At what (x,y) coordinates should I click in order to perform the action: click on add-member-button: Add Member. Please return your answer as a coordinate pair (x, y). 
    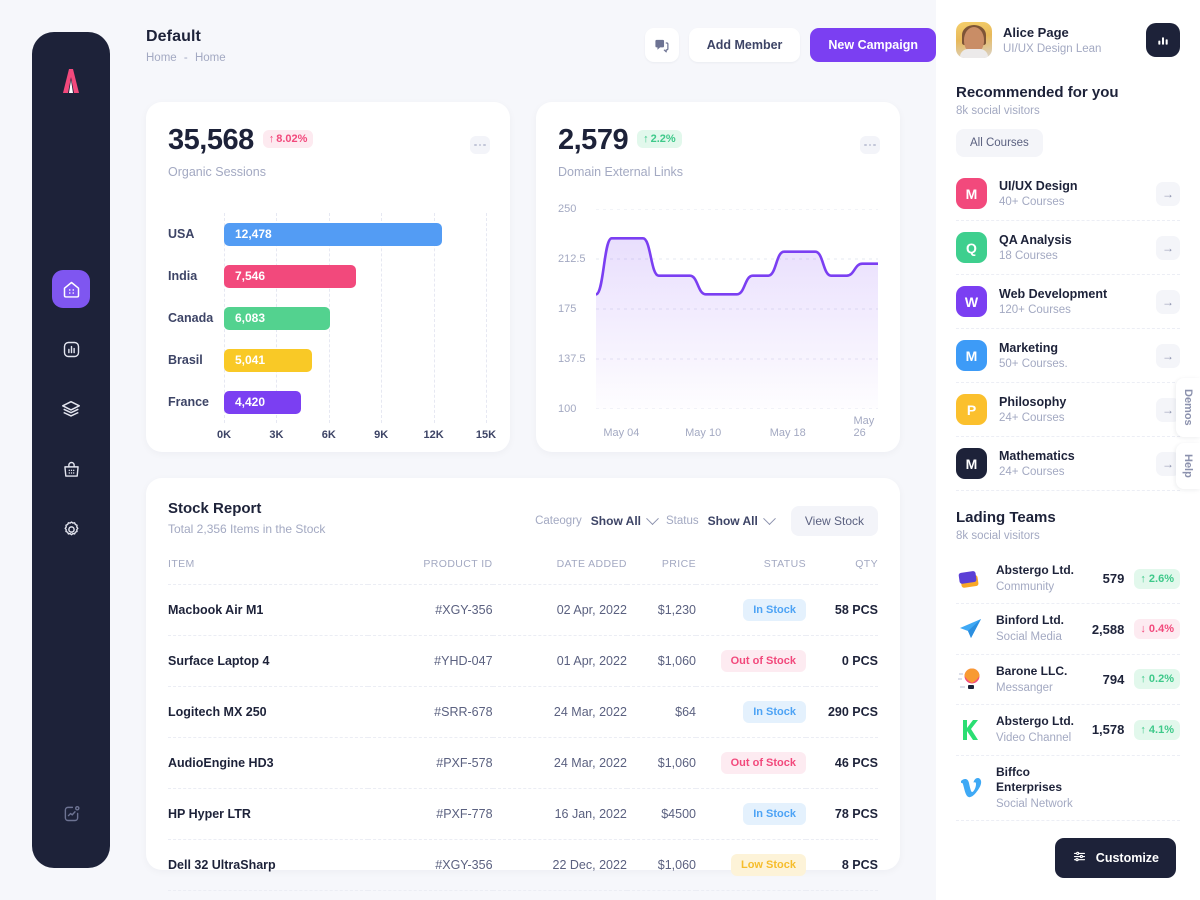
    Looking at the image, I should click on (744, 45).